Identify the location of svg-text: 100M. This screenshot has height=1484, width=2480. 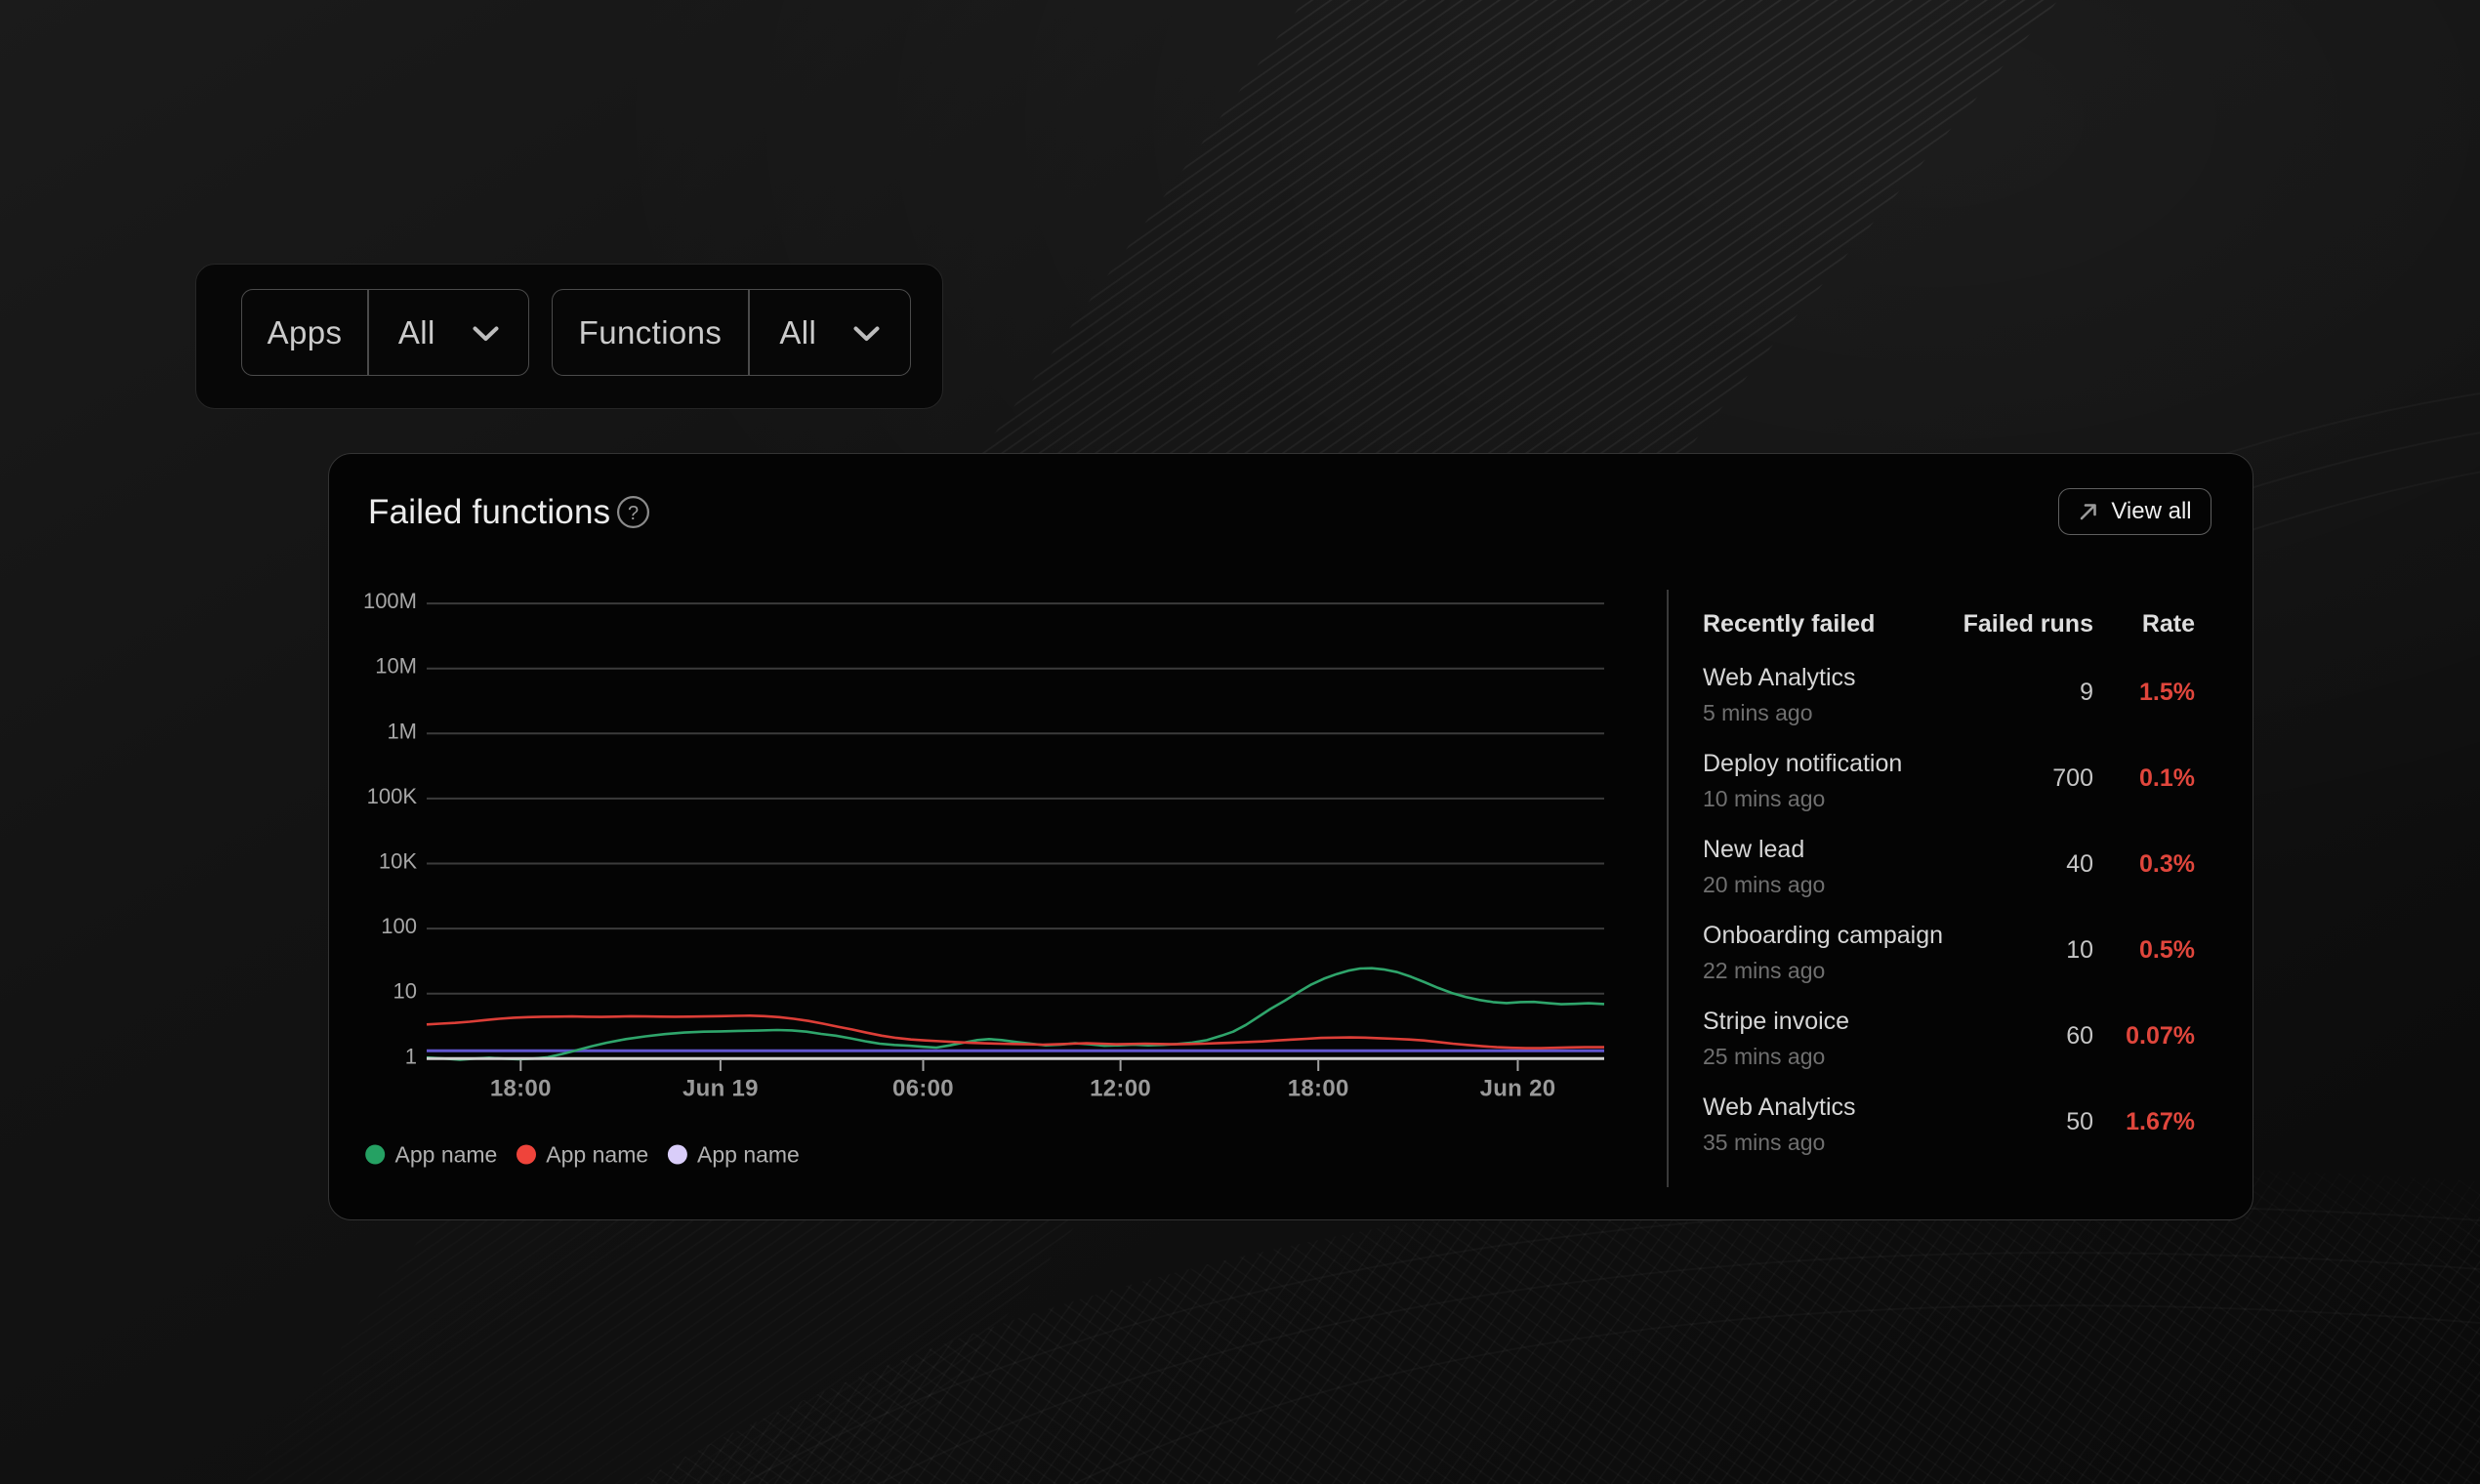
(390, 601).